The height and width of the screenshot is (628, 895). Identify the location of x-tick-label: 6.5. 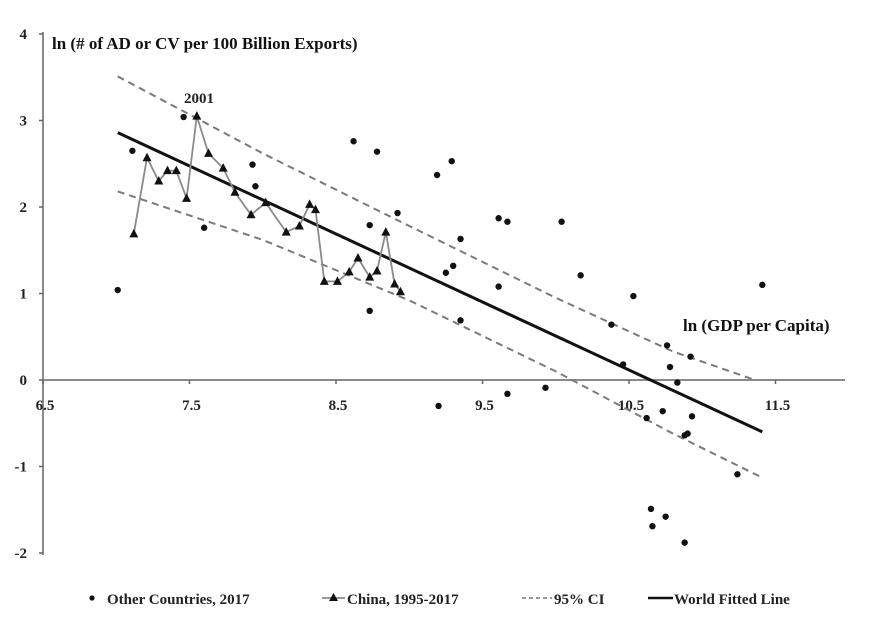
(45, 406).